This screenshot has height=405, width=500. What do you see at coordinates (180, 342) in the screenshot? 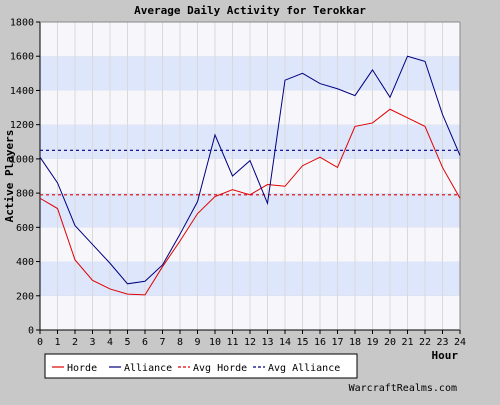
I see `x-tick-label: 8` at bounding box center [180, 342].